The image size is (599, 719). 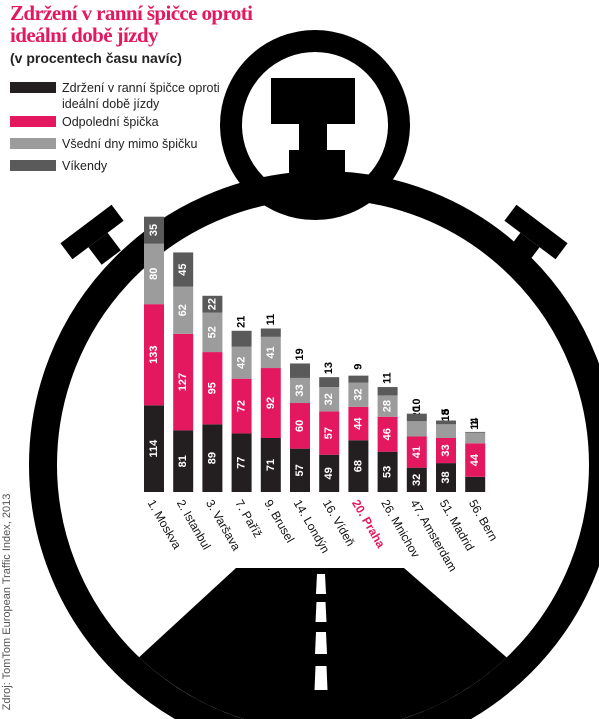 I want to click on data-label-weekend: 19, so click(x=300, y=354).